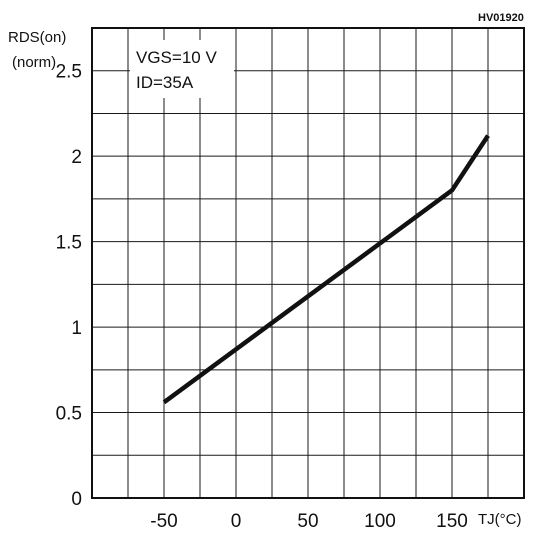 The width and height of the screenshot is (542, 538). I want to click on x-tick-label: 0, so click(236, 521).